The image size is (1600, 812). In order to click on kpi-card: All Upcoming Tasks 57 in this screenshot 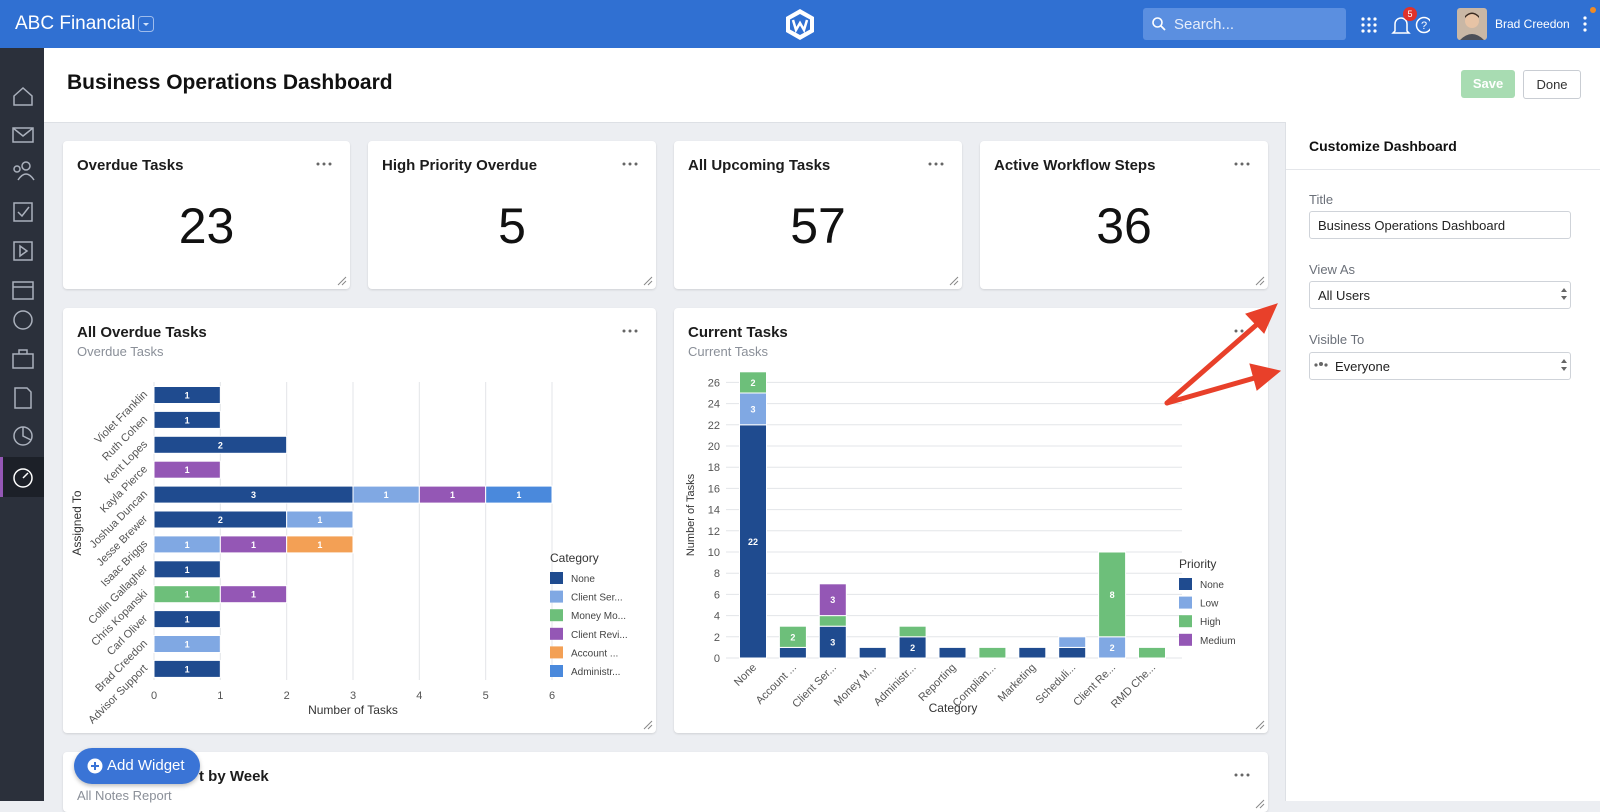, I will do `click(818, 215)`.